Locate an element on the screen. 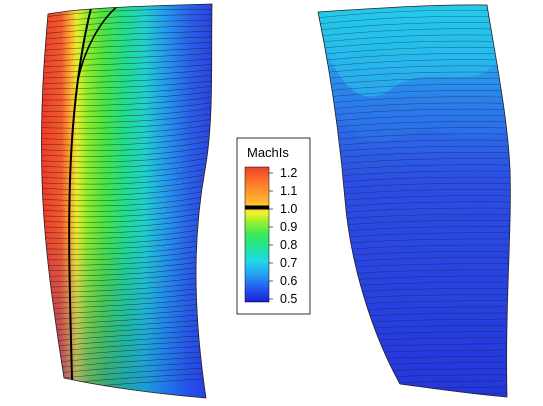  legend: MachIs 1.2 1.1 1.0 0.9 0.8 0.7 0.6 0.5 is located at coordinates (273, 226).